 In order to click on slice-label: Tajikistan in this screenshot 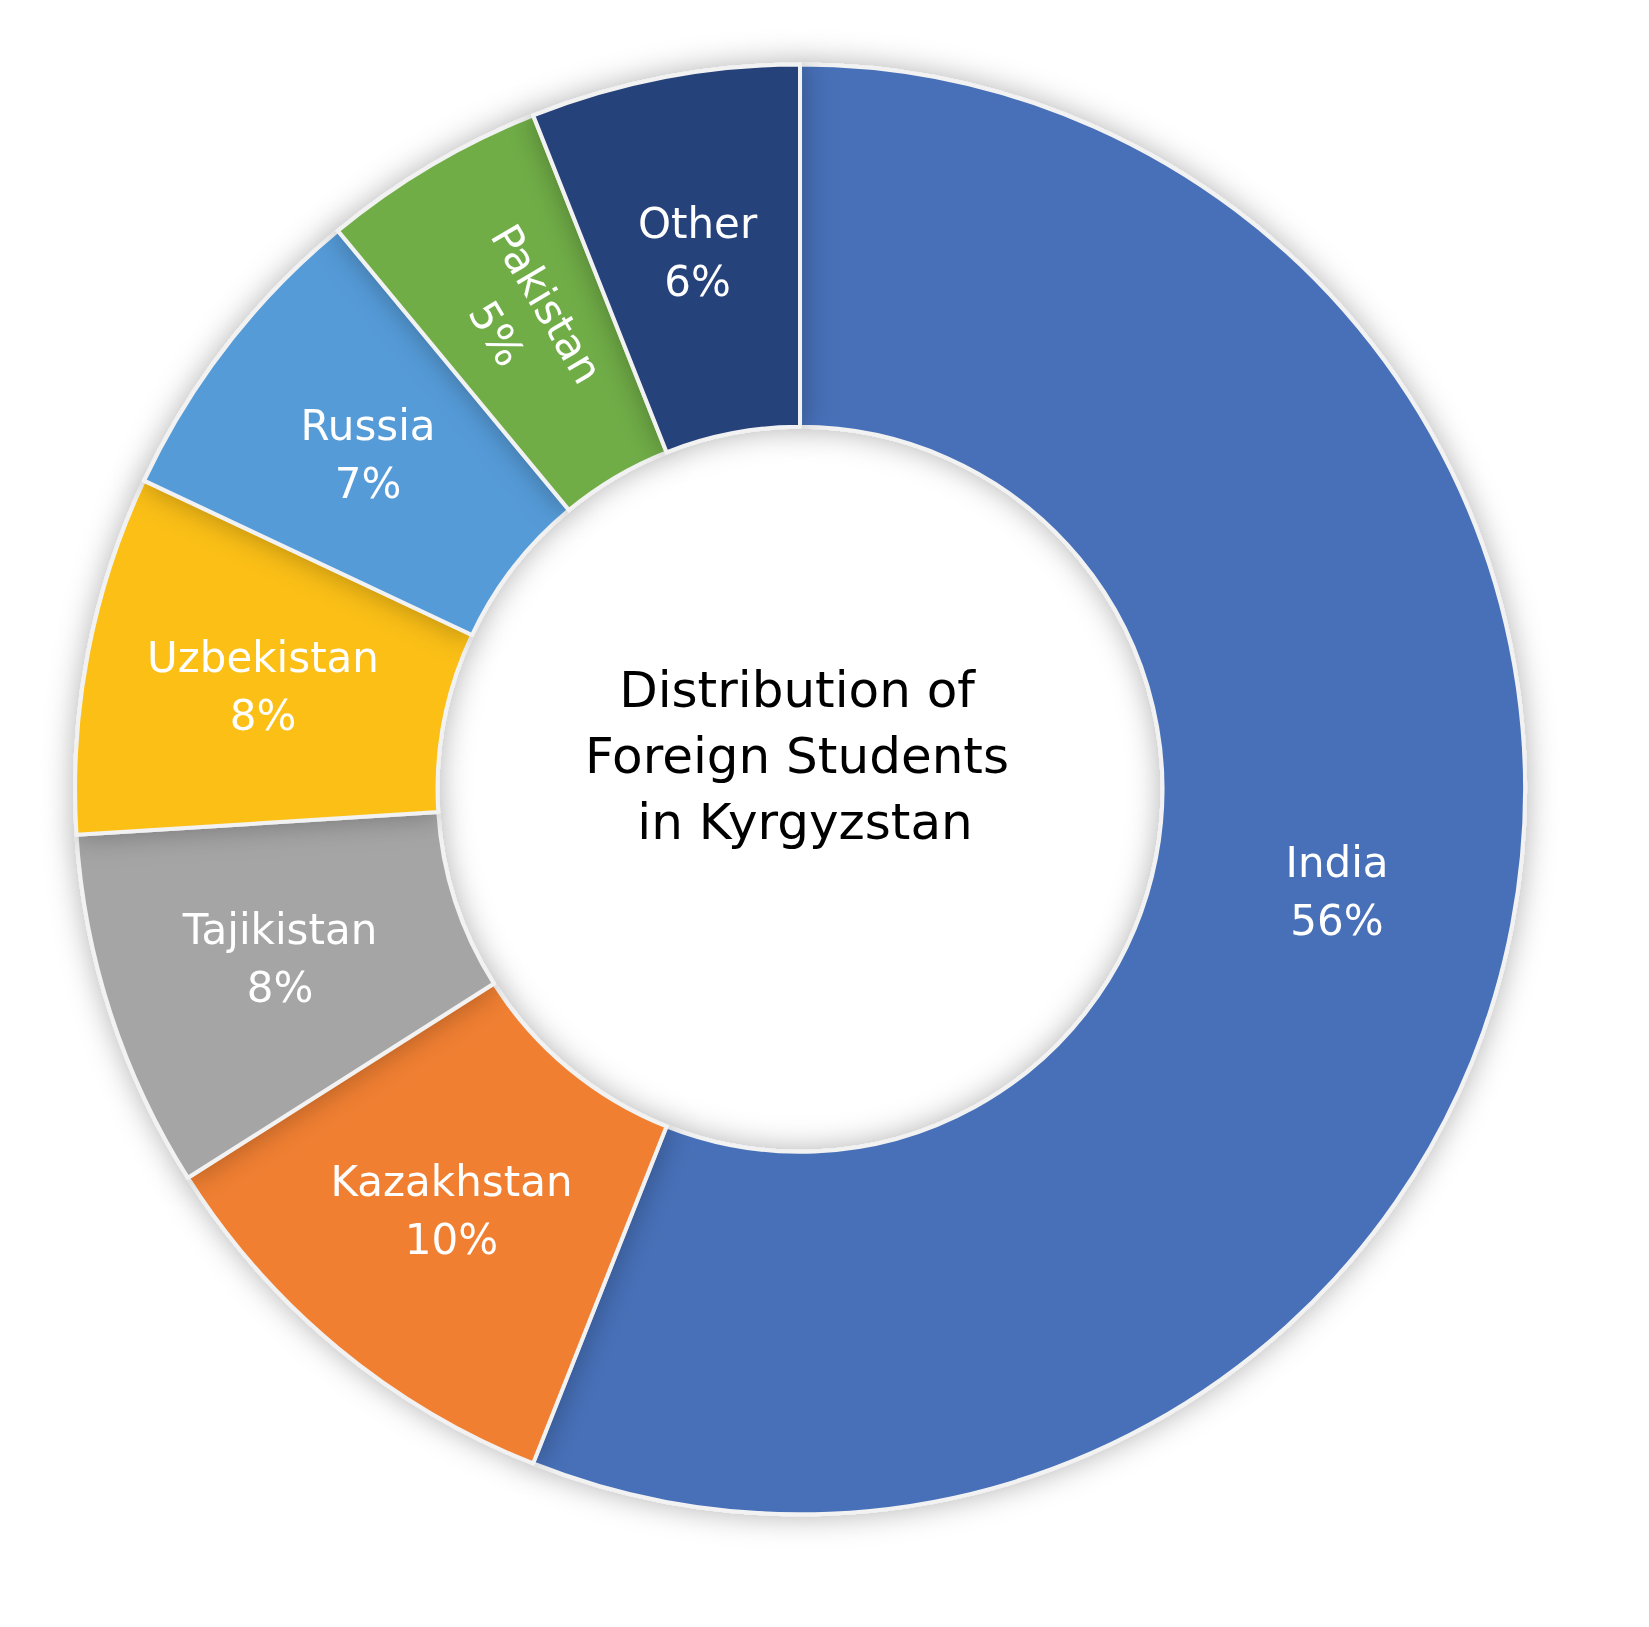, I will do `click(279, 929)`.